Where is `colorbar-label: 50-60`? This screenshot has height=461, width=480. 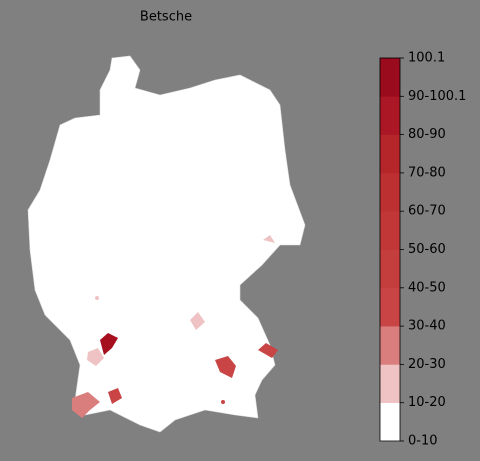 colorbar-label: 50-60 is located at coordinates (427, 249).